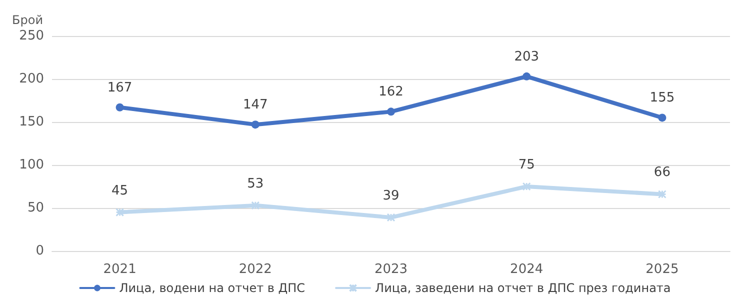 This screenshot has height=303, width=750. I want to click on data-label: 147, so click(255, 105).